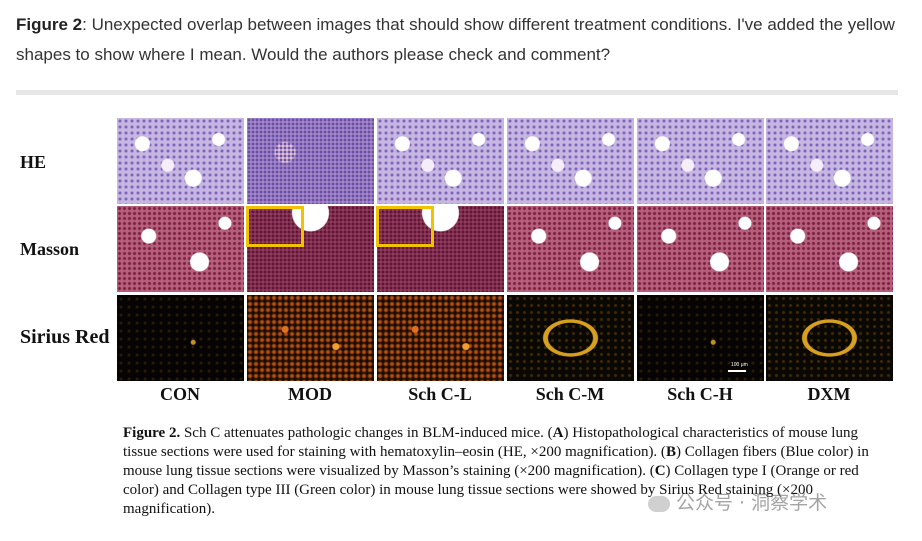 This screenshot has height=541, width=922. Describe the element at coordinates (180, 394) in the screenshot. I see `column-label-con: CON` at that location.